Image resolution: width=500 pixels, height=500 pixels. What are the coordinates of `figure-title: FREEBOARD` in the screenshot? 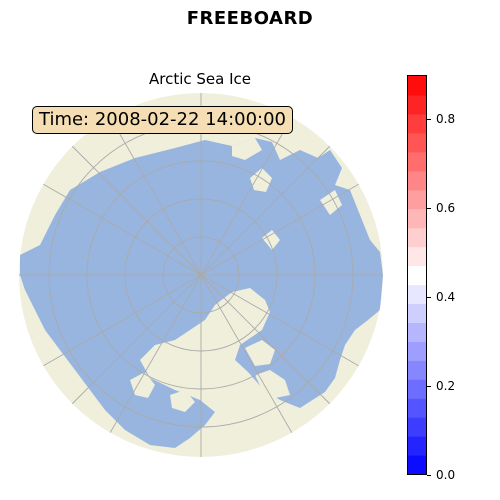 It's located at (250, 18).